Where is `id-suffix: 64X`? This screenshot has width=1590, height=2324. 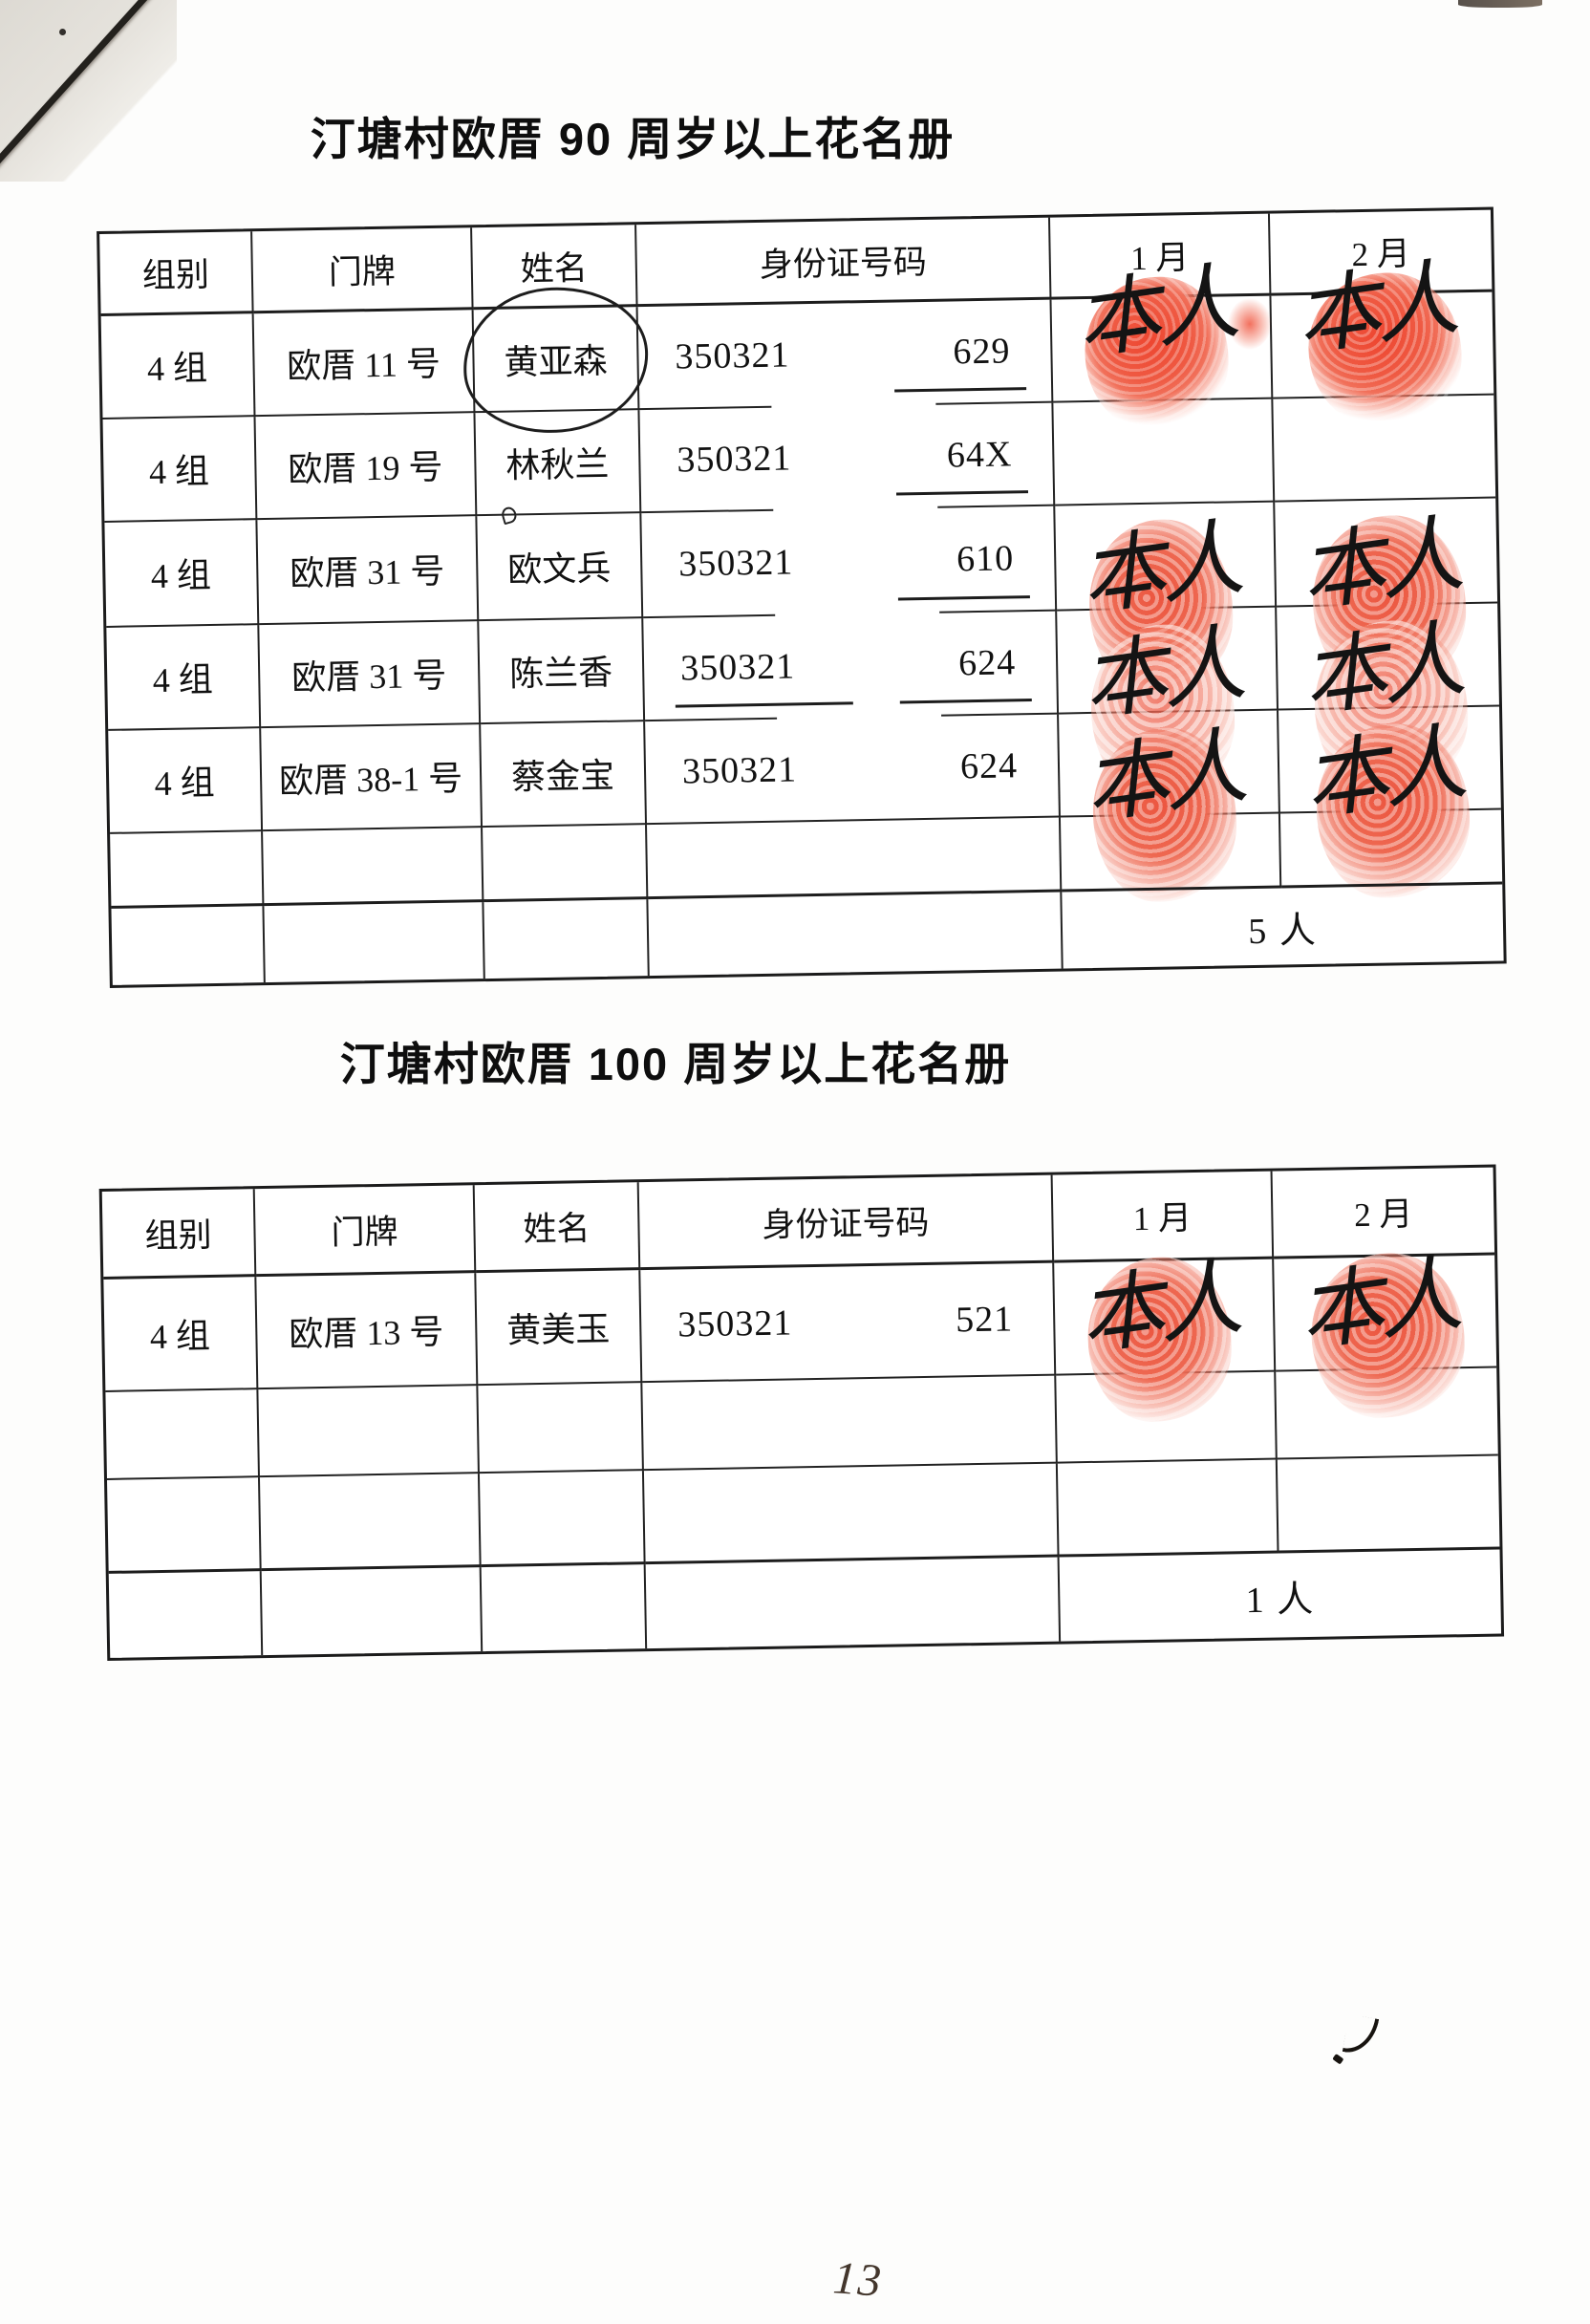 id-suffix: 64X is located at coordinates (979, 455).